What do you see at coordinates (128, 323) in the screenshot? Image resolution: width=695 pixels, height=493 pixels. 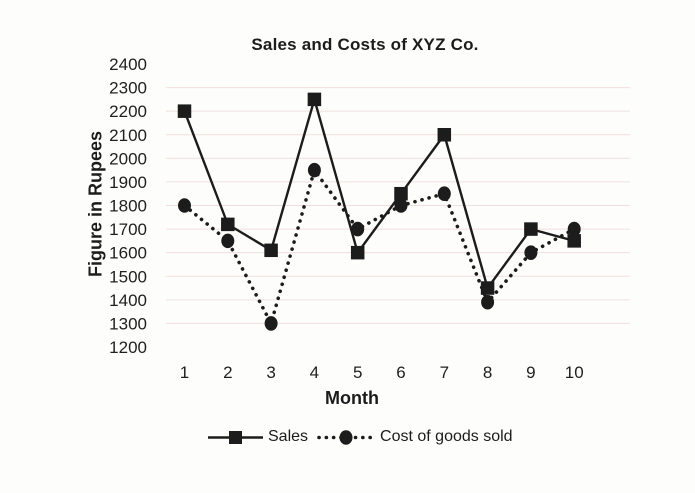 I see `y-tick-label: 1300` at bounding box center [128, 323].